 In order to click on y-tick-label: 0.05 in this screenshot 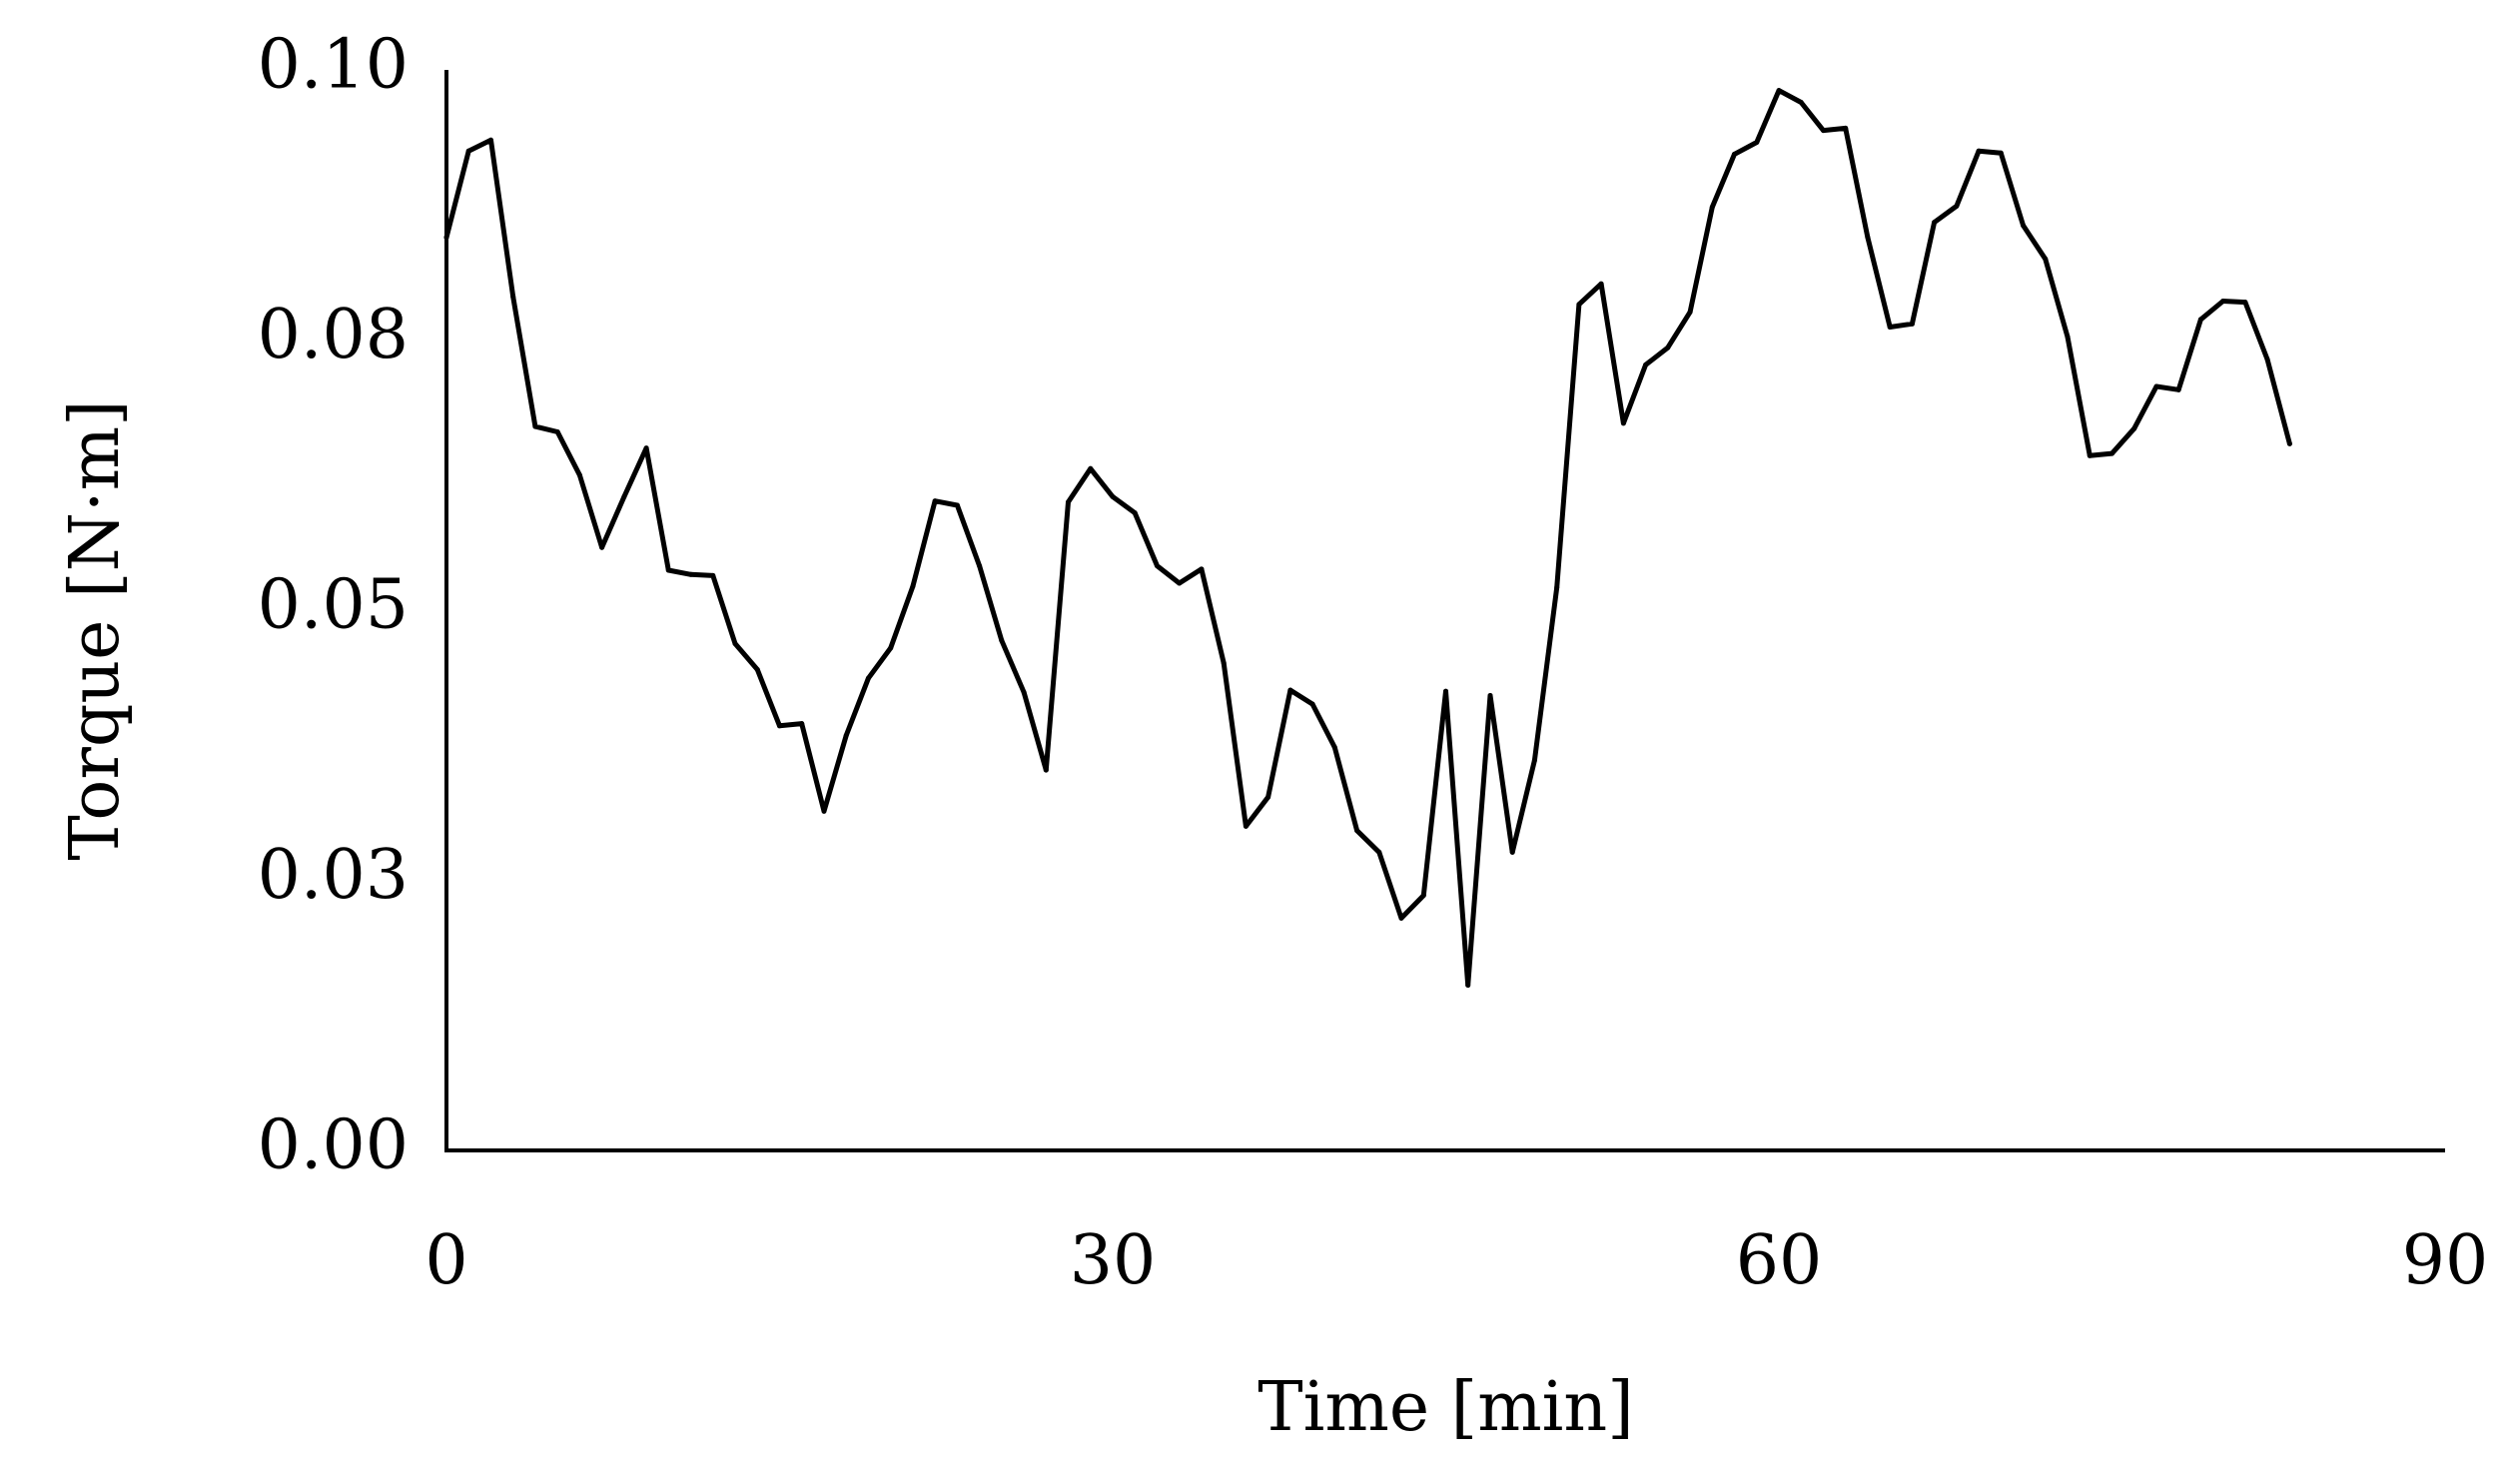, I will do `click(333, 605)`.